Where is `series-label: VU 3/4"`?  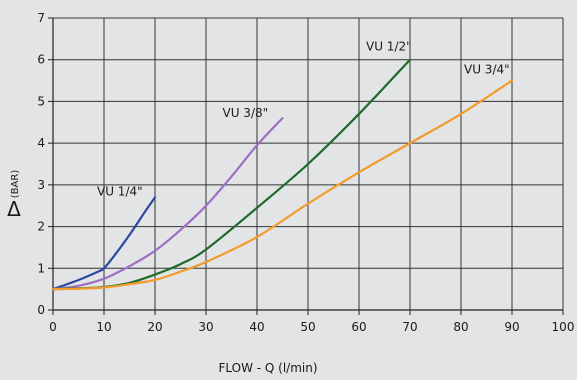 series-label: VU 3/4" is located at coordinates (487, 70).